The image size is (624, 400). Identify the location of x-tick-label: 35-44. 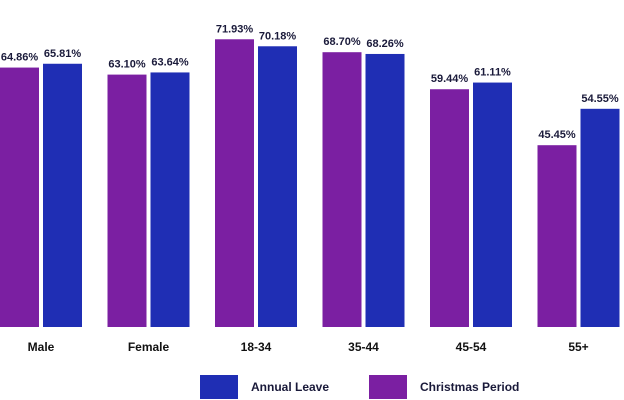
(363, 347).